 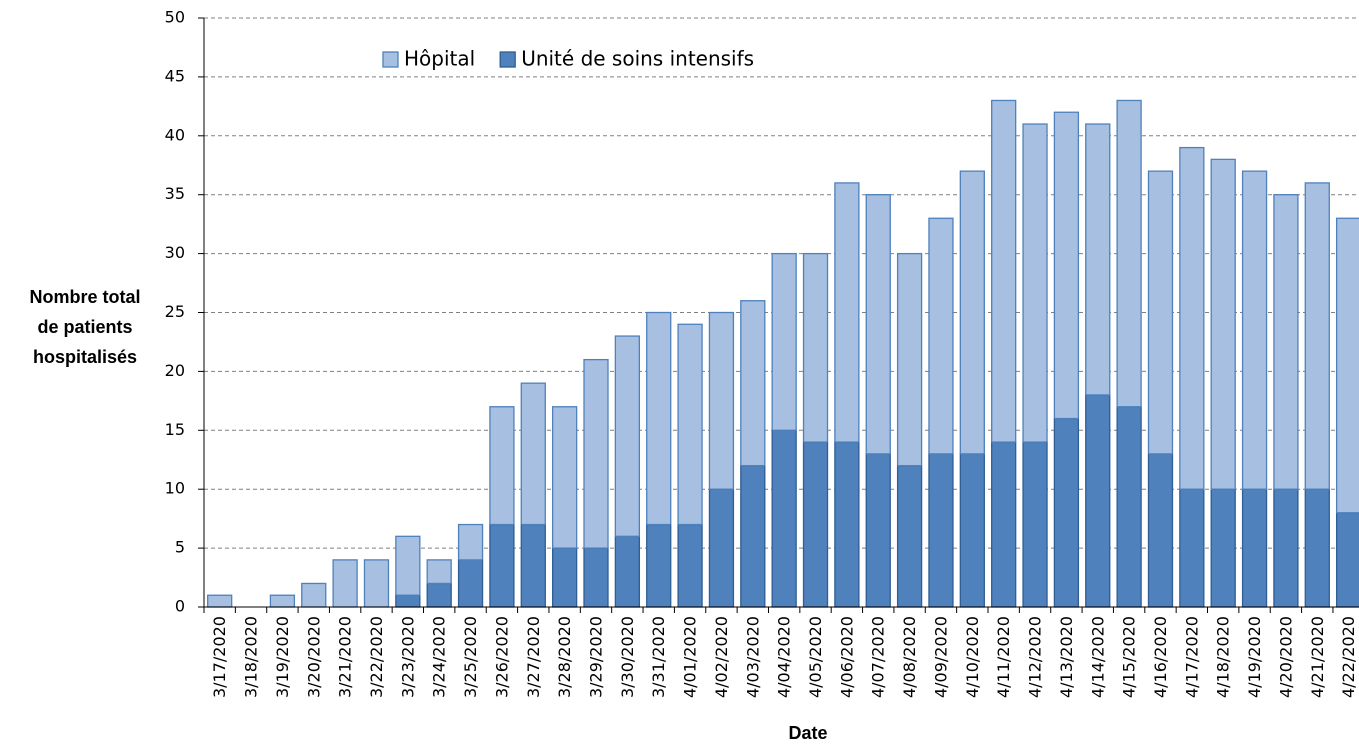 What do you see at coordinates (175, 488) in the screenshot?
I see `y-tick-label: 10` at bounding box center [175, 488].